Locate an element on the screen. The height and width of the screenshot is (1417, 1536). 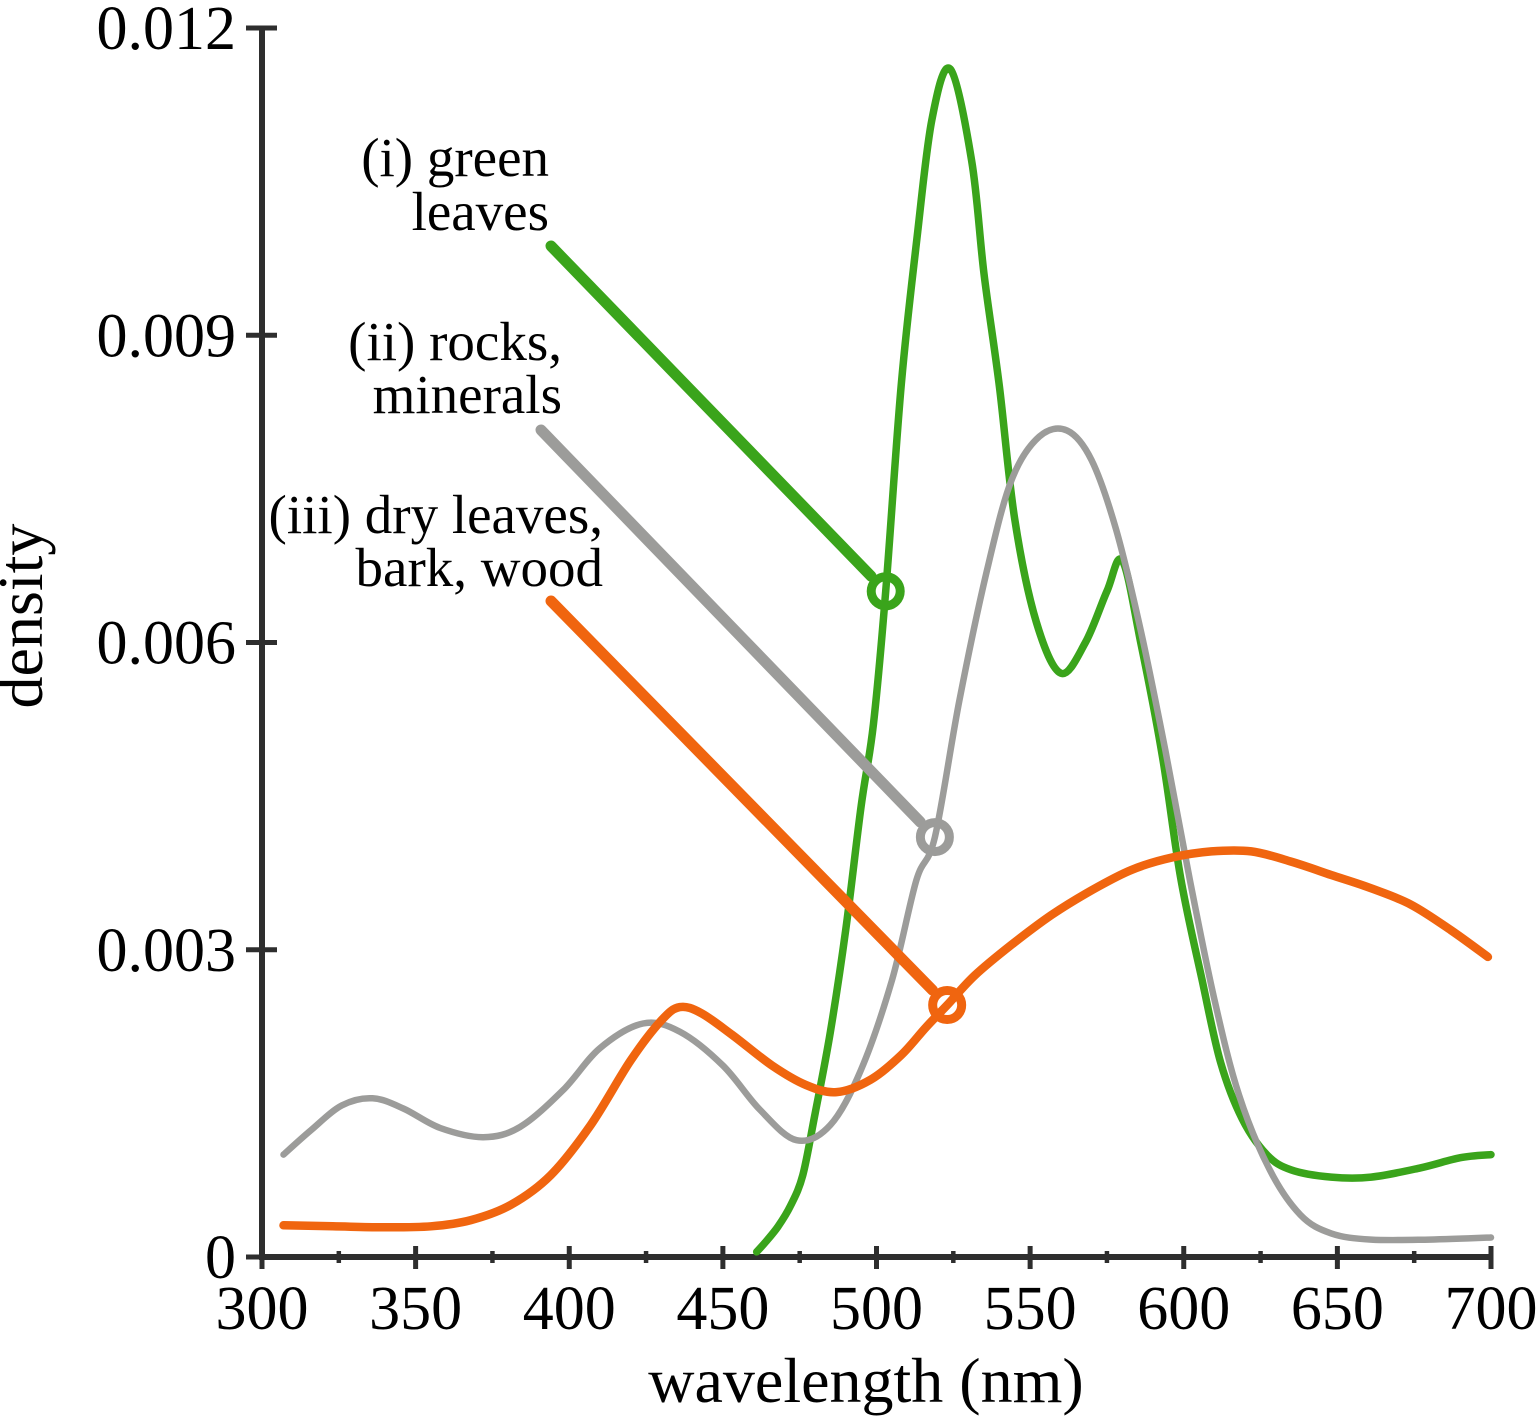
x-tick-label: 450 is located at coordinates (722, 1309).